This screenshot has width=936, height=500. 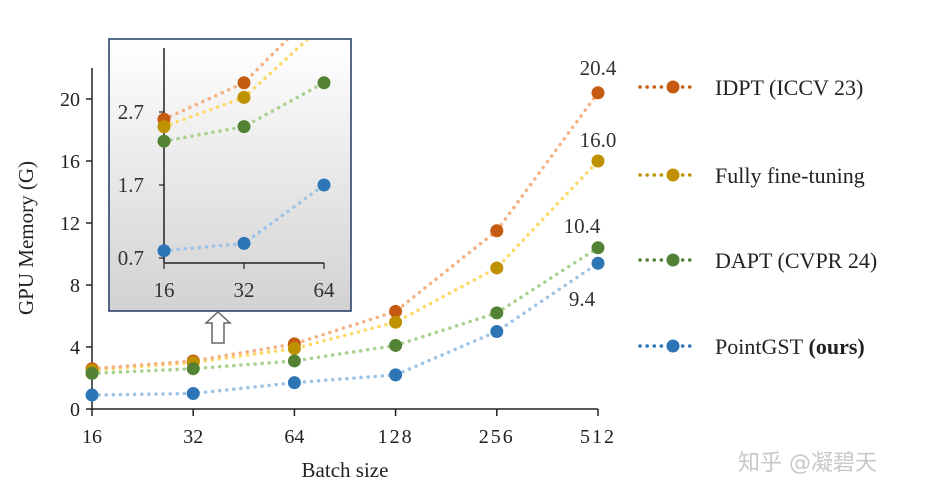 What do you see at coordinates (131, 112) in the screenshot?
I see `inset-y-tick-label: 2.7` at bounding box center [131, 112].